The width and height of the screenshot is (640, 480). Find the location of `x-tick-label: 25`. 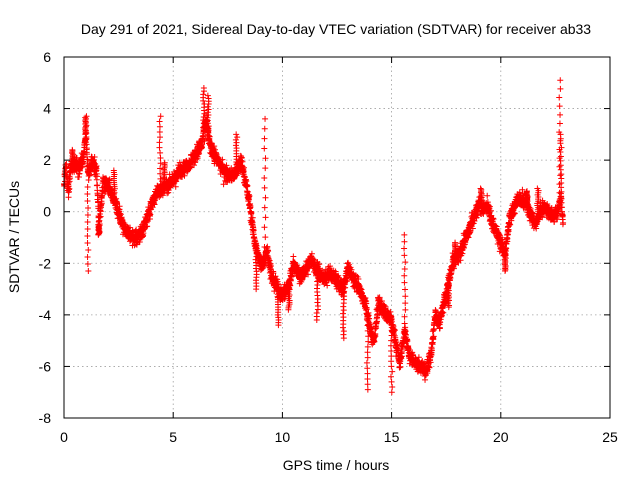

x-tick-label: 25 is located at coordinates (610, 437).